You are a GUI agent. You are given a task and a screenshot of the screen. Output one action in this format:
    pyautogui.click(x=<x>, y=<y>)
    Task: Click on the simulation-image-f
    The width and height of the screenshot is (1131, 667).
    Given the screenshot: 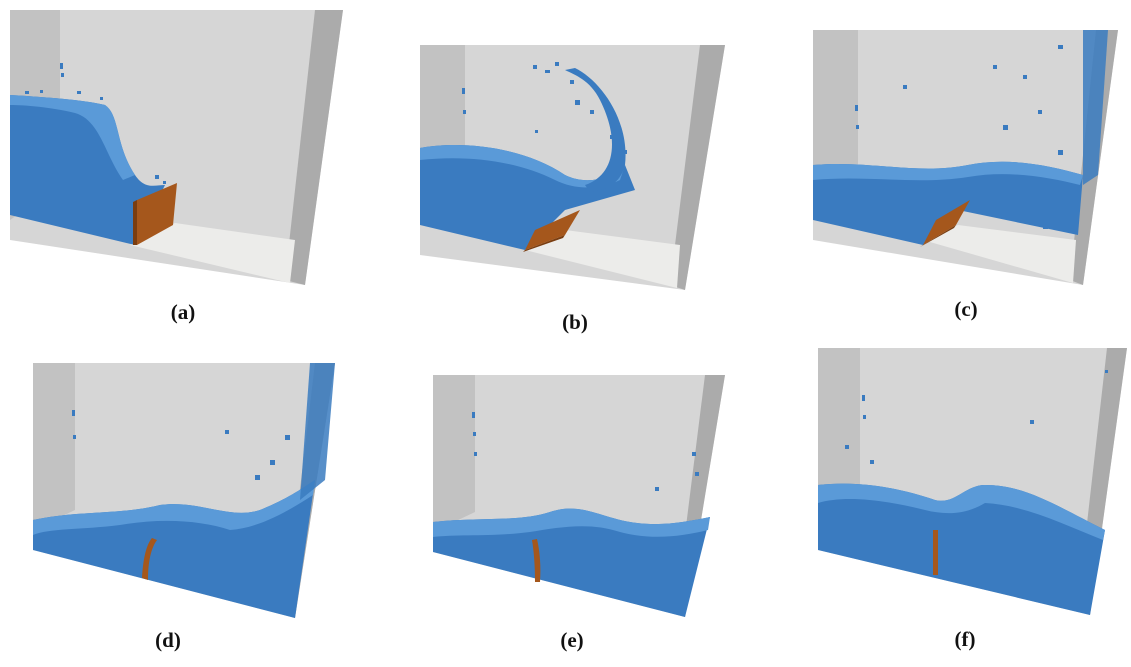 What is the action you would take?
    pyautogui.click(x=972, y=481)
    